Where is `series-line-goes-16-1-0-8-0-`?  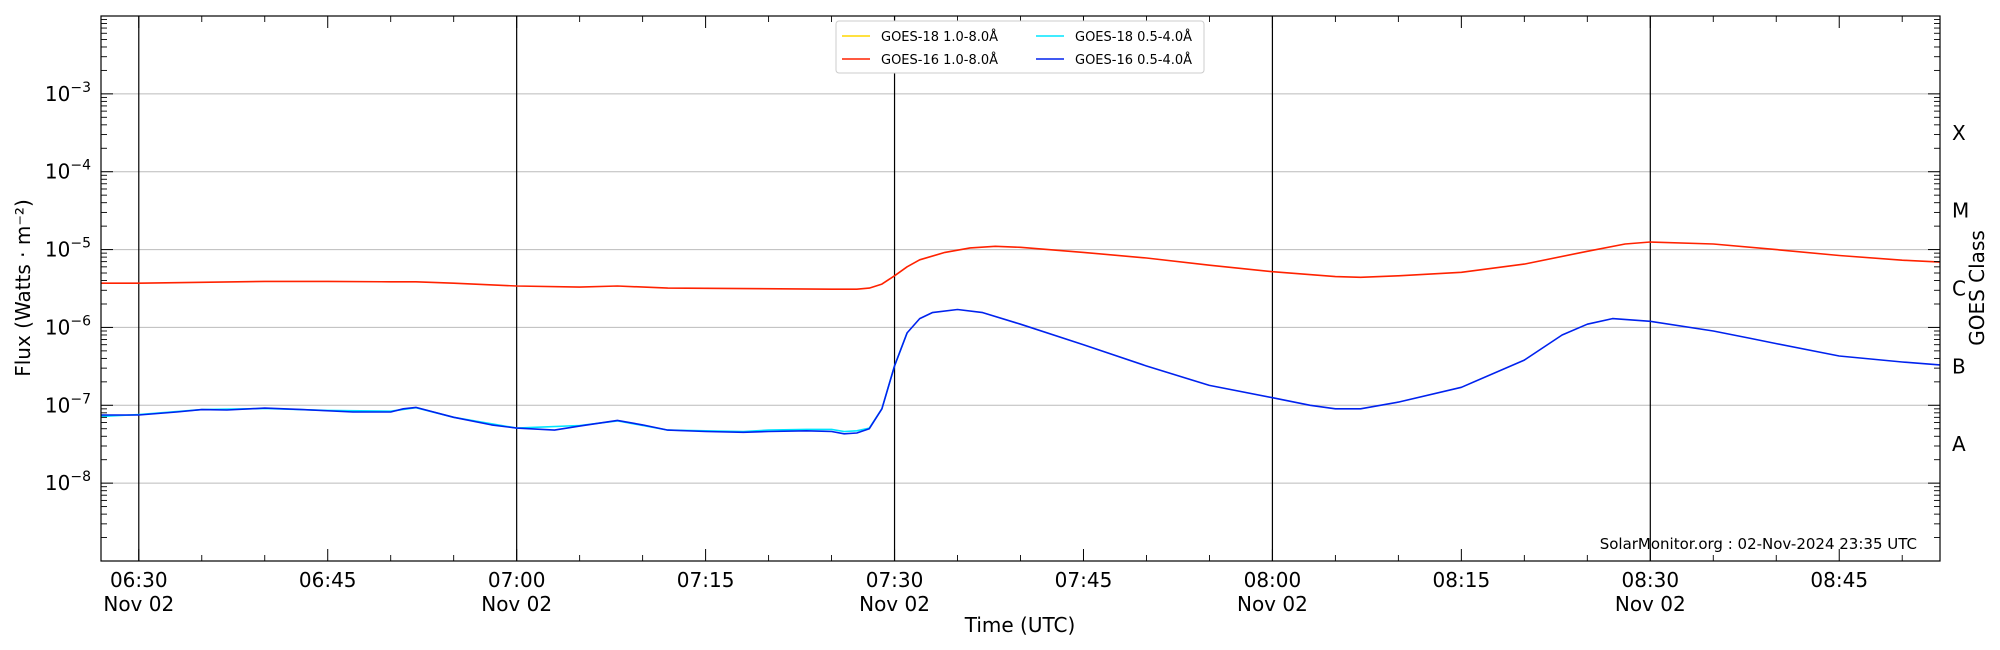 series-line-goes-16-1-0-8-0- is located at coordinates (1021, 266).